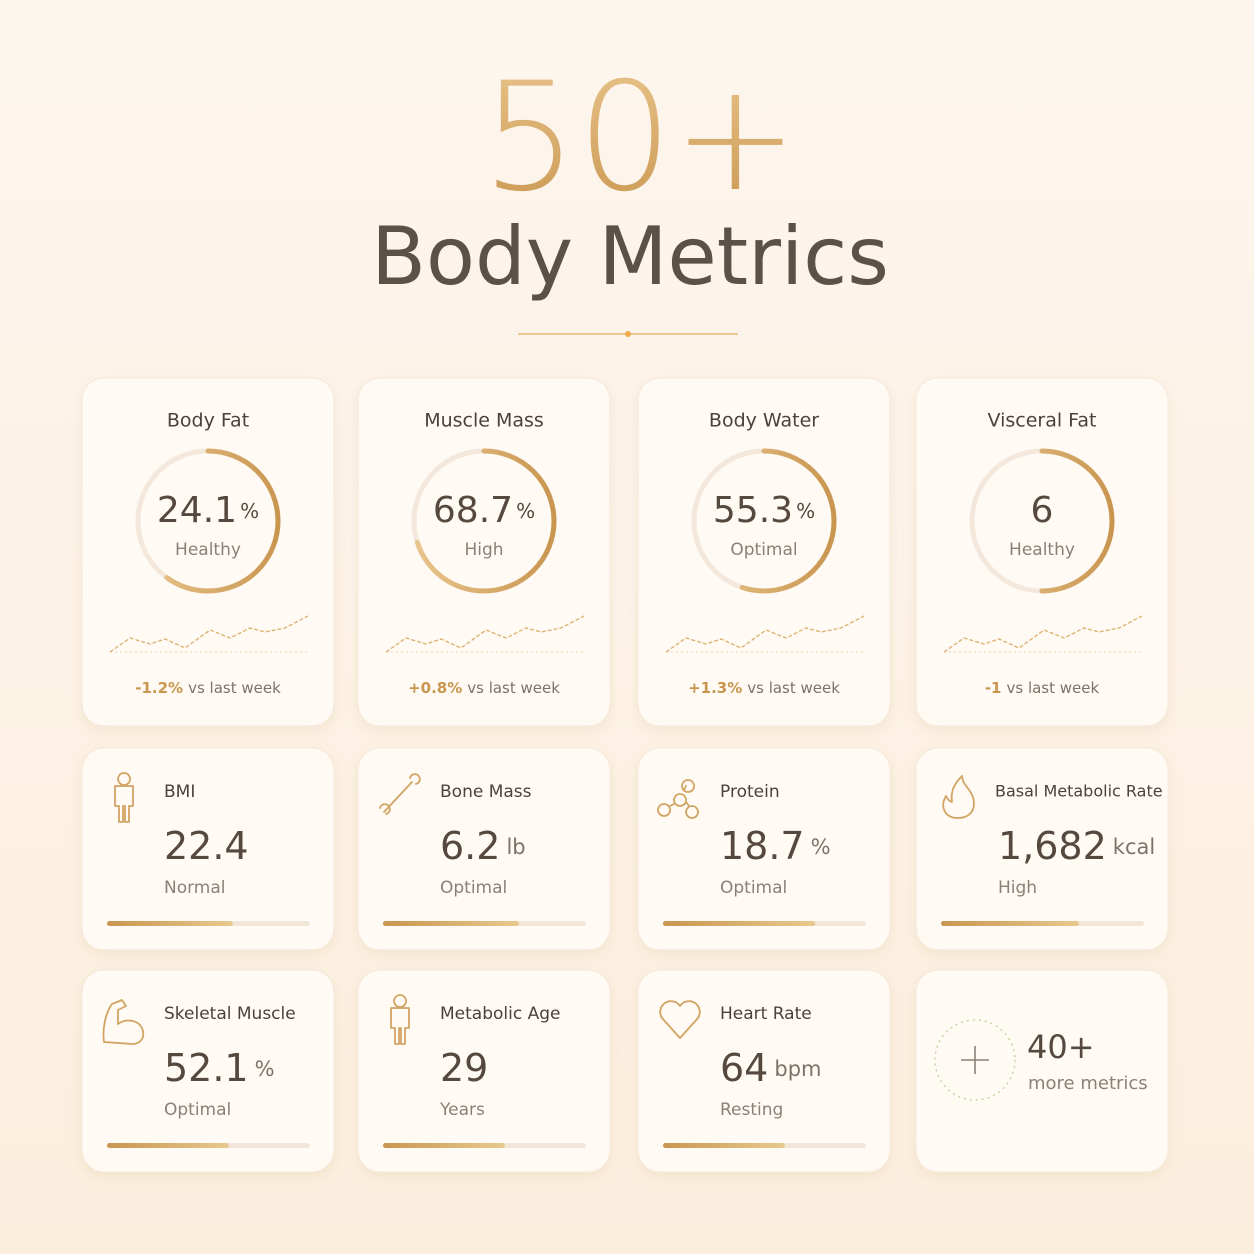  I want to click on metric-value-line: 6, so click(1042, 510).